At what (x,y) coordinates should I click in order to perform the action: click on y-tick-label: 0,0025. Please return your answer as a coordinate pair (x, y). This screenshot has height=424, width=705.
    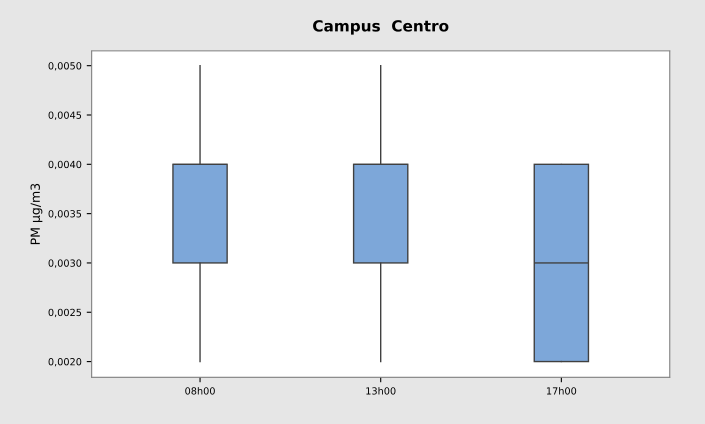
    Looking at the image, I should click on (65, 313).